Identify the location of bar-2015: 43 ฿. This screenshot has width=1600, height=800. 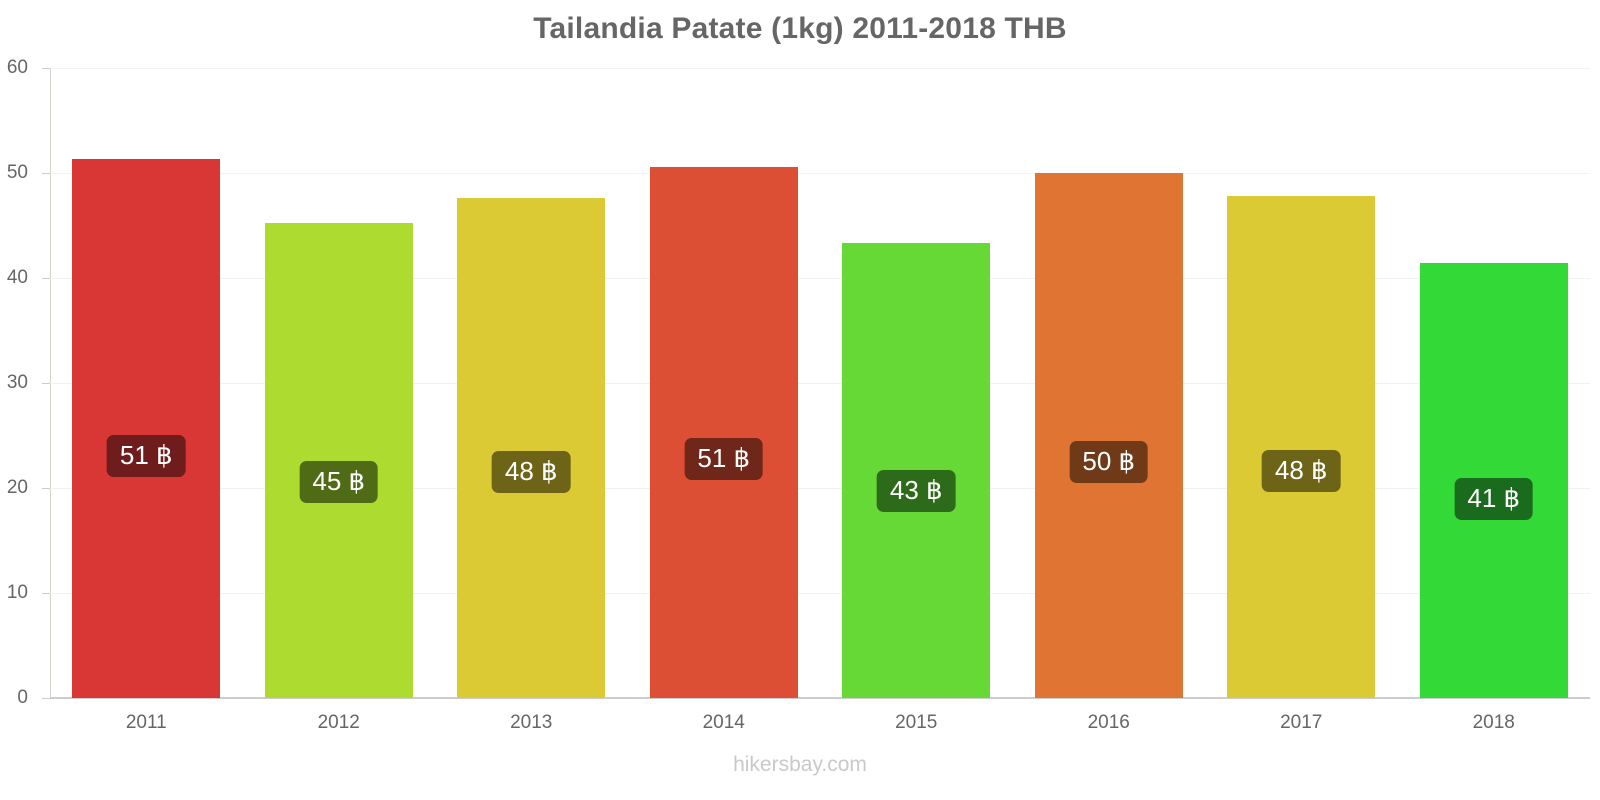
(916, 470).